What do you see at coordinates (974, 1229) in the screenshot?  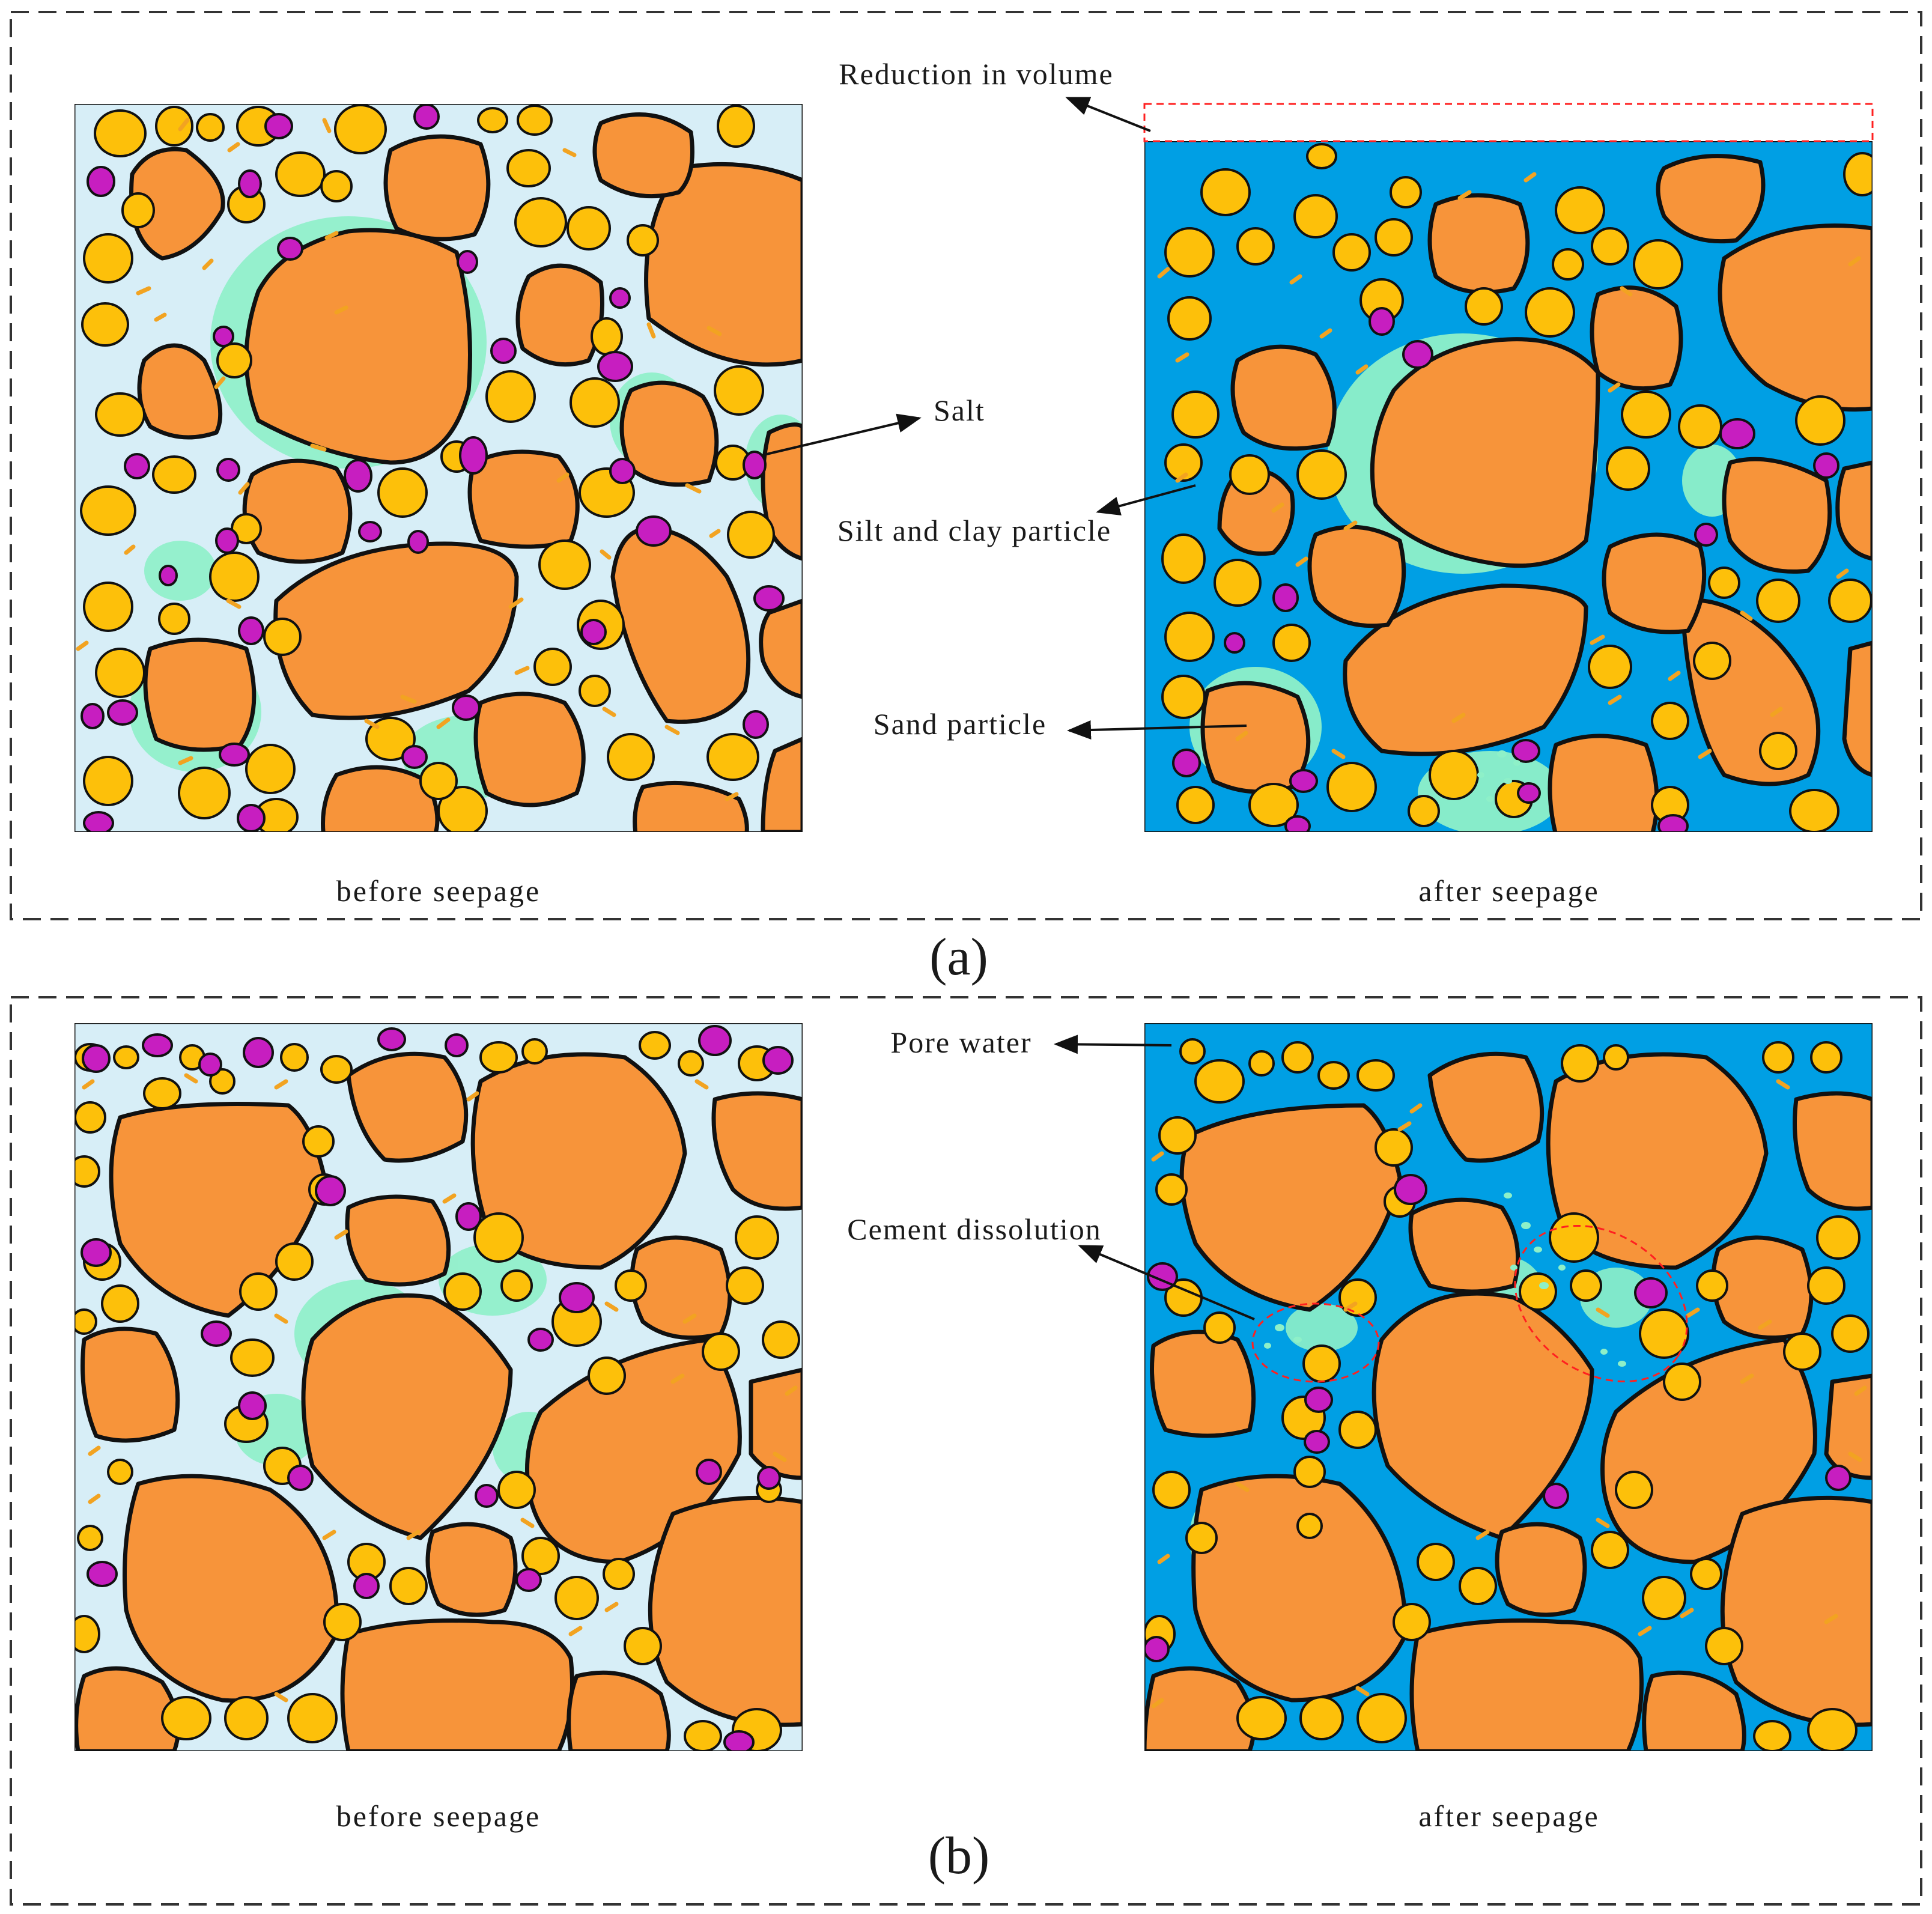 I see `cement-dissolution-label: Cement dissolution` at bounding box center [974, 1229].